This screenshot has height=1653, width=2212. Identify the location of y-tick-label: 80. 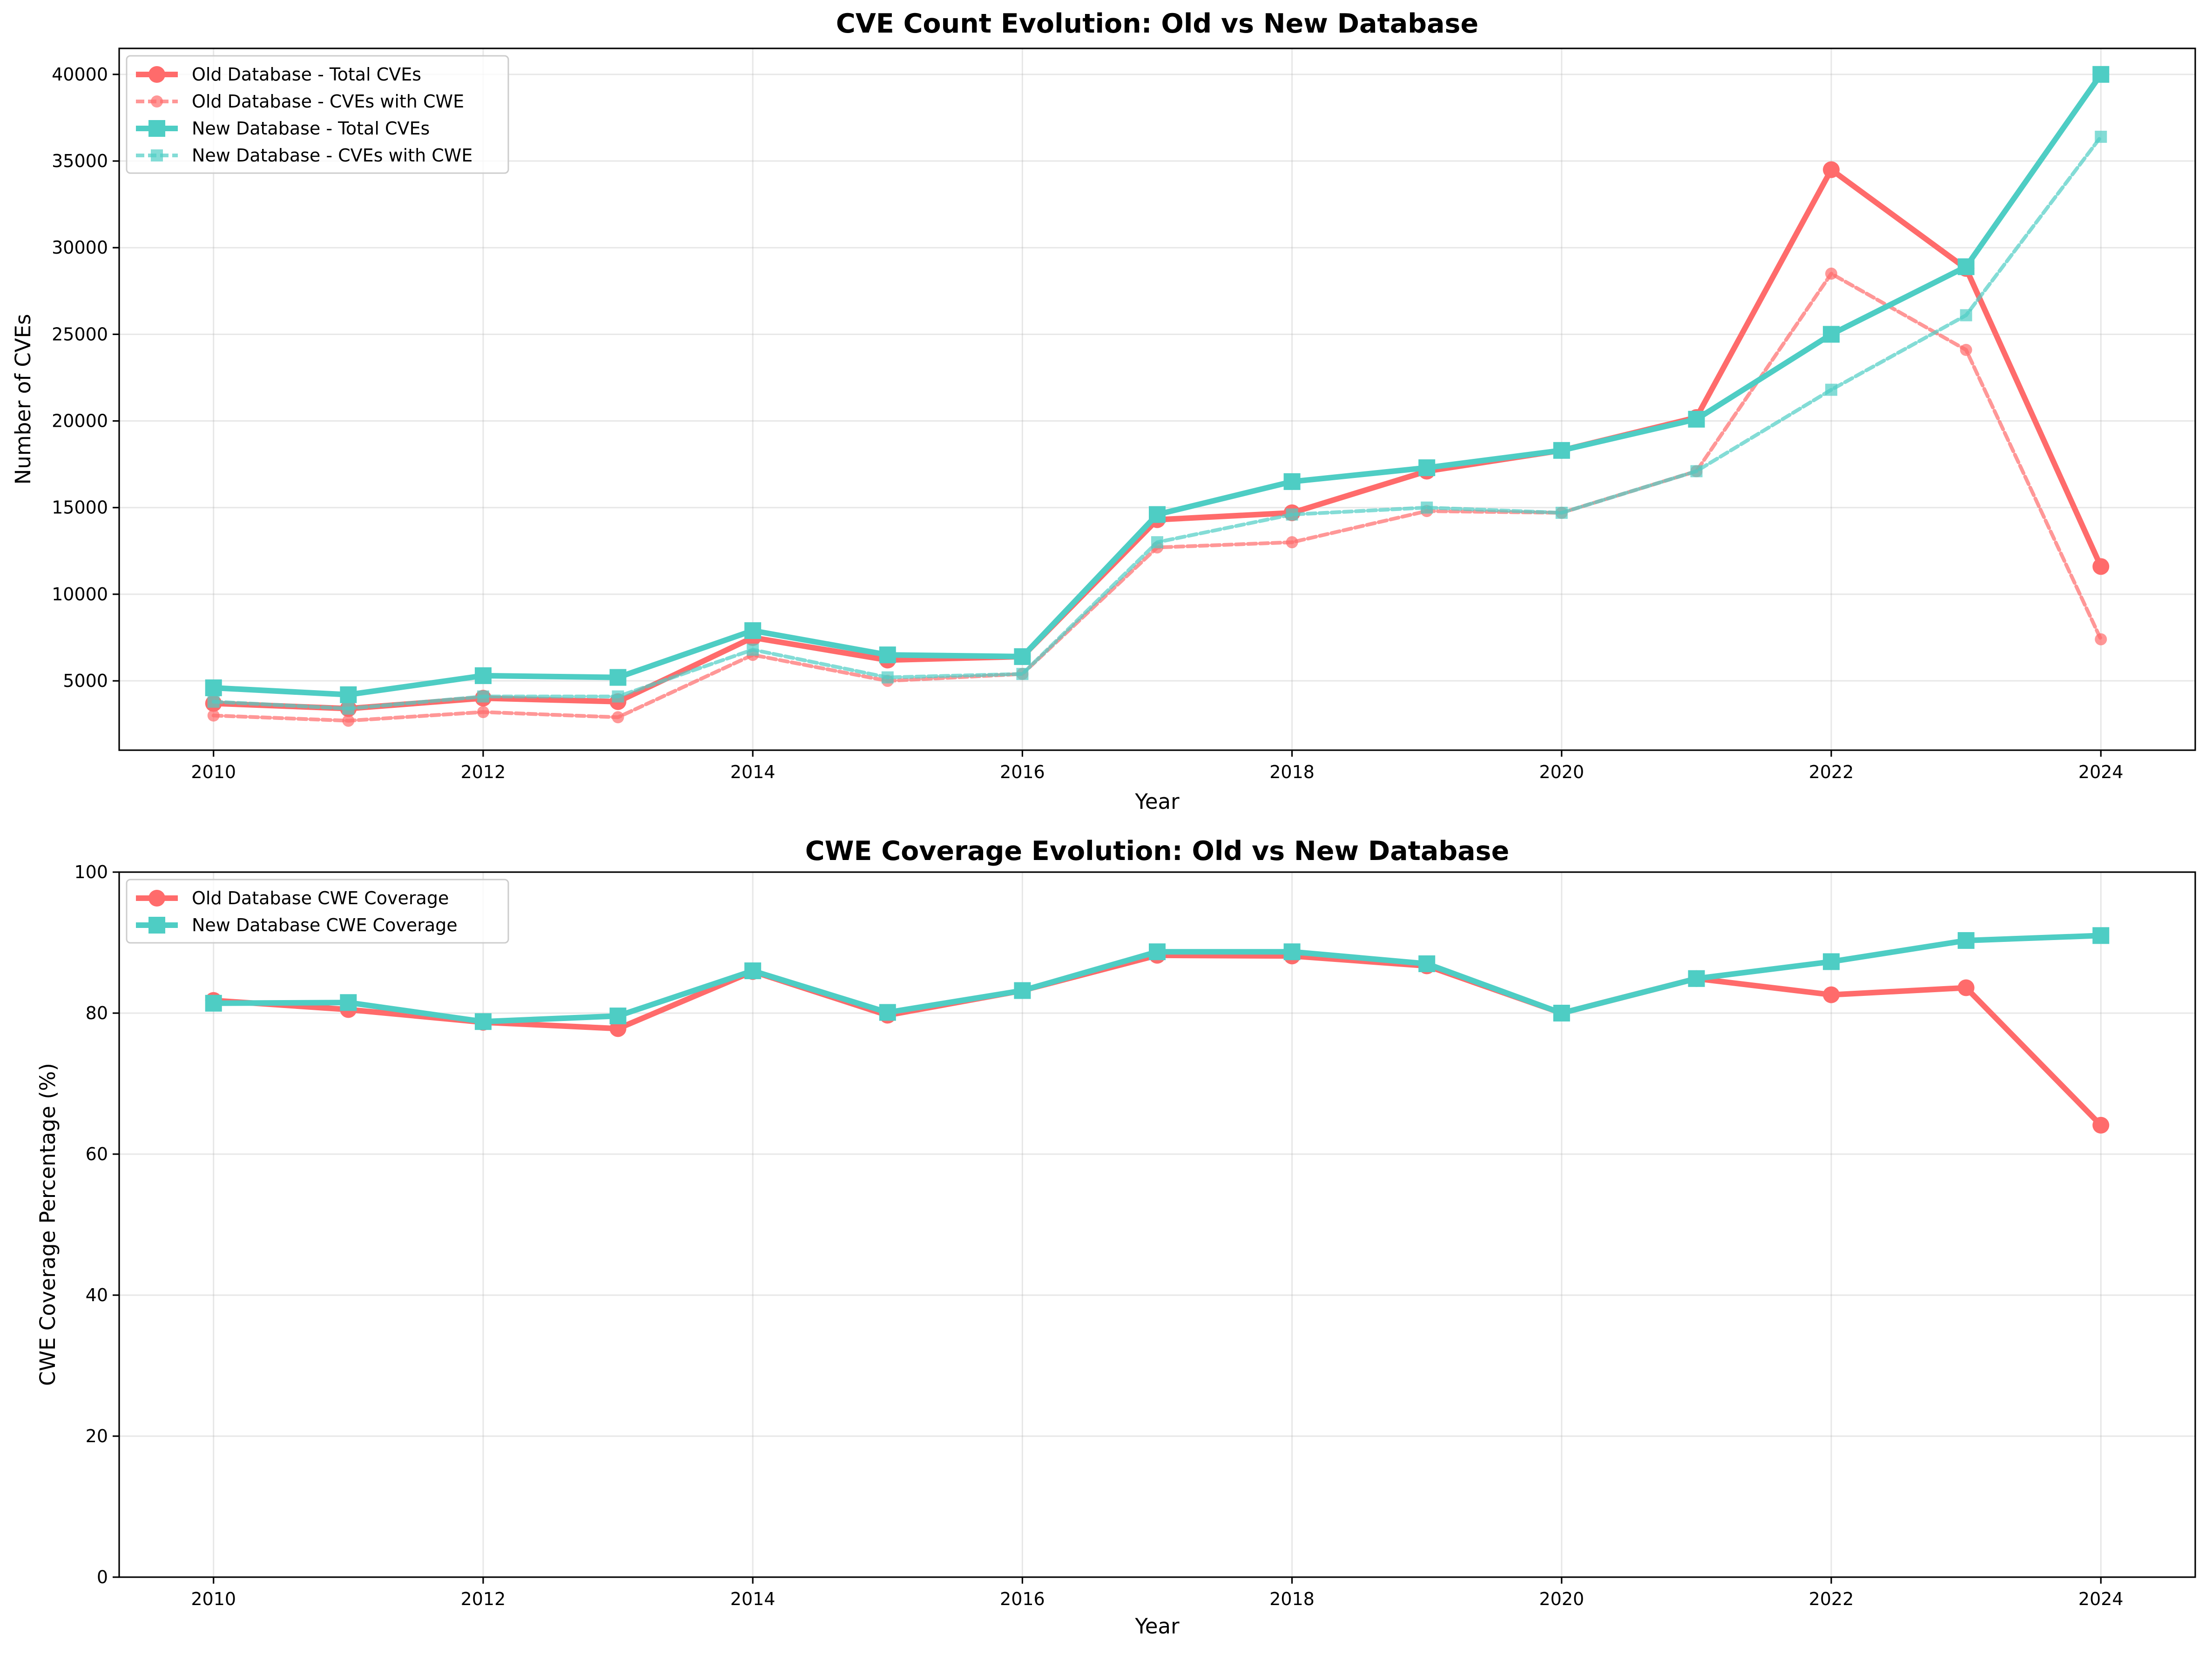
(97, 1013).